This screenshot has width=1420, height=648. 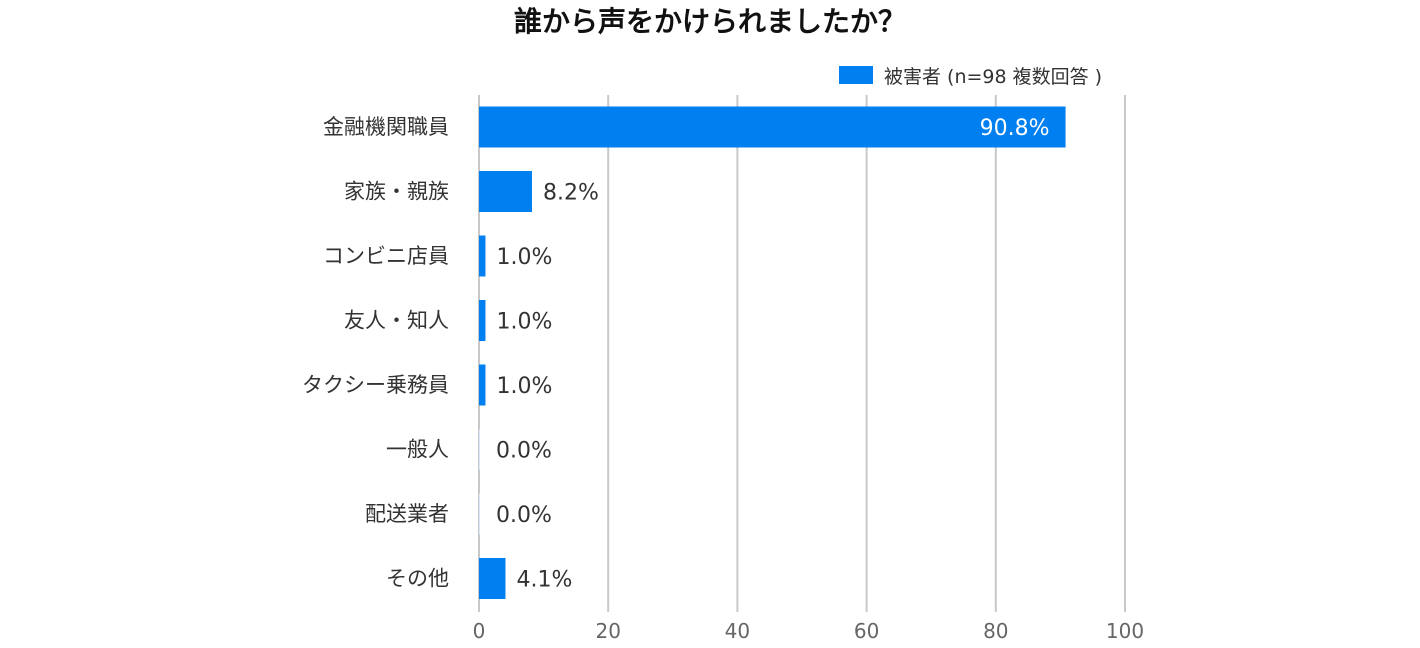 I want to click on legend-swatch, so click(x=856, y=75).